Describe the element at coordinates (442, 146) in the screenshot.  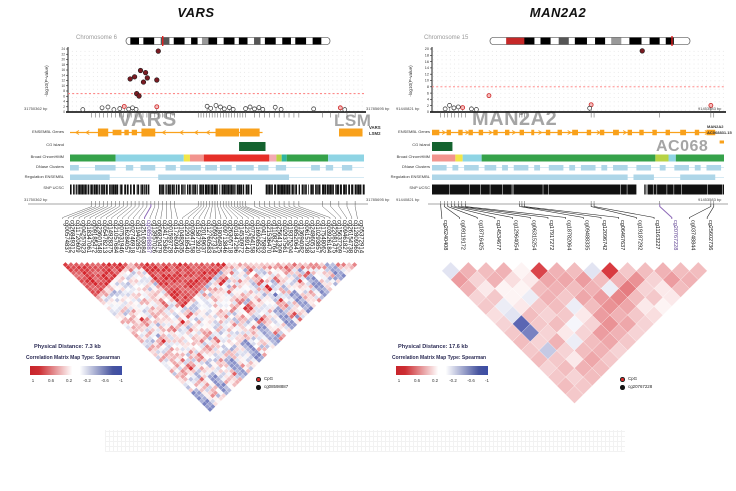
I see `cg-island-box` at that location.